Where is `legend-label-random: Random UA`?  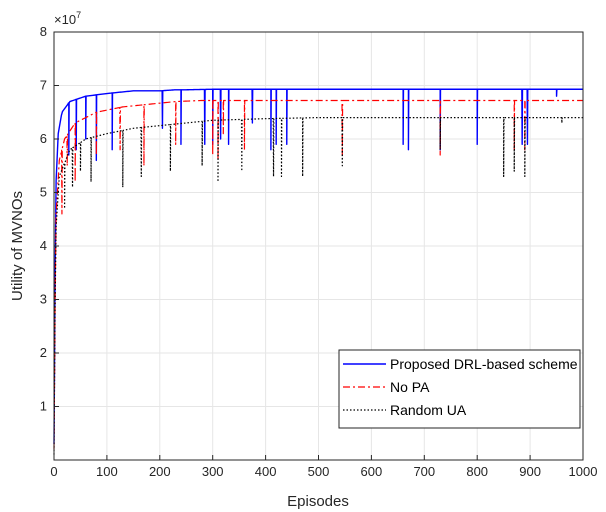 legend-label-random: Random UA is located at coordinates (428, 410).